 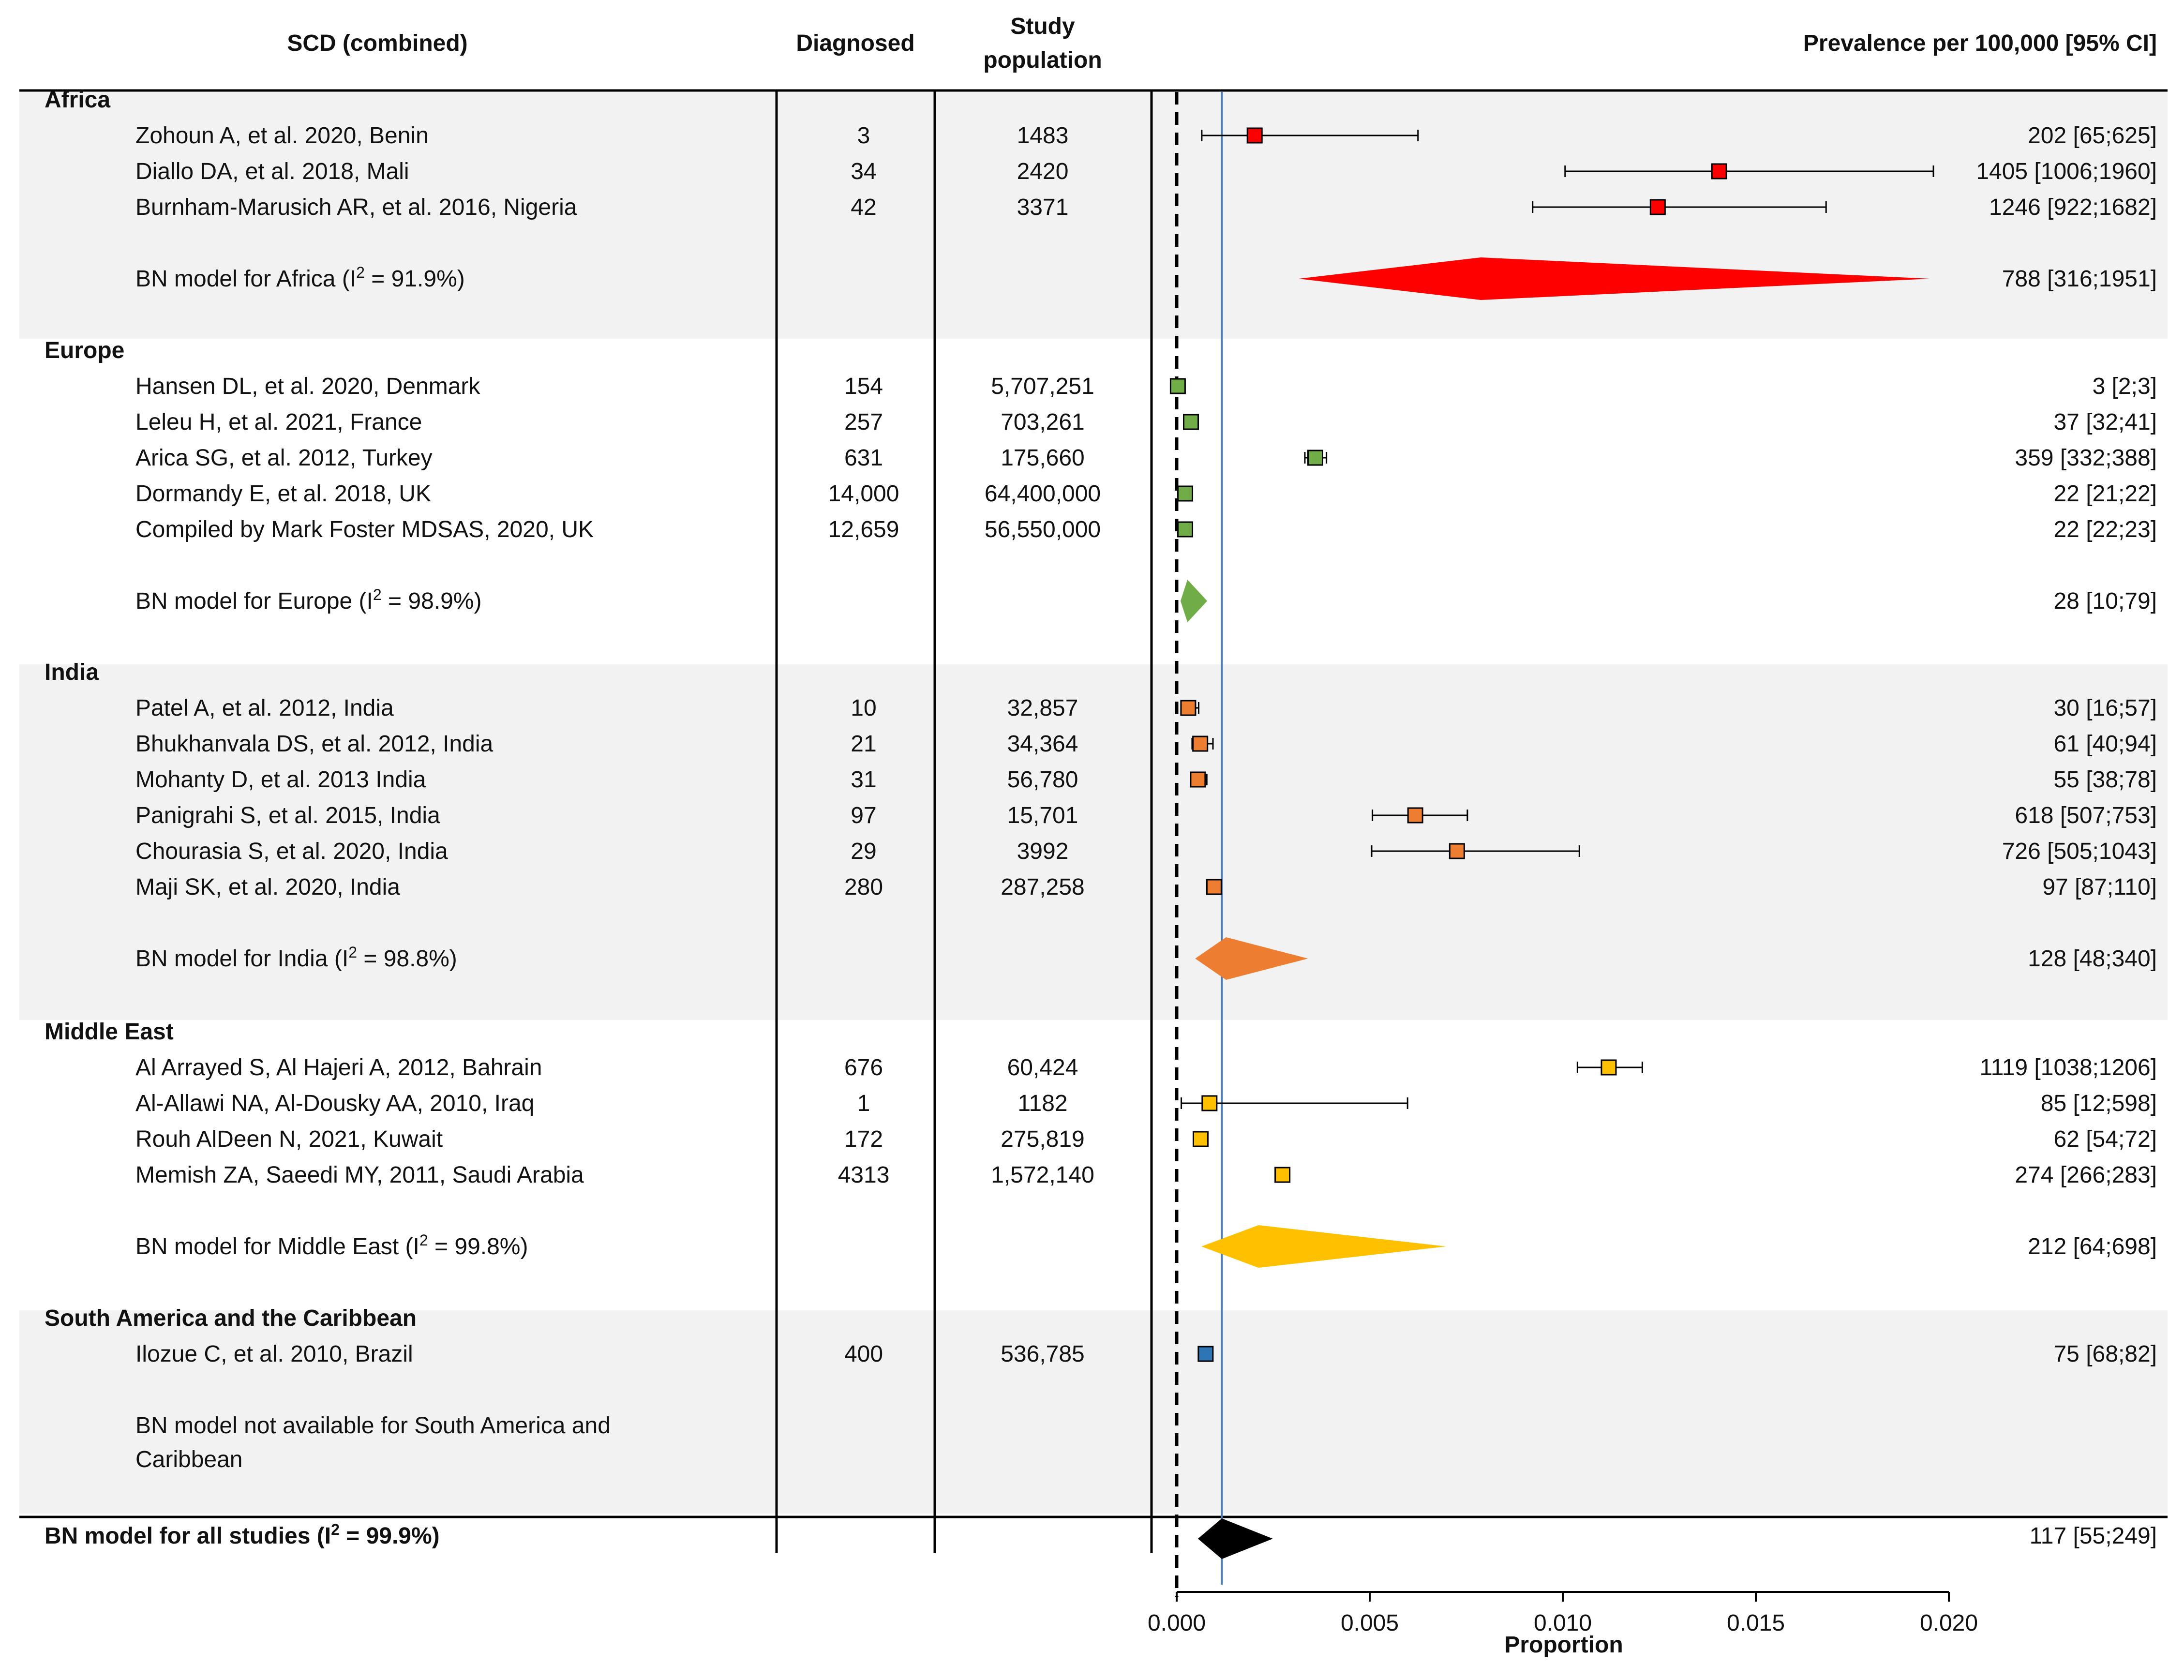 I want to click on model-label-prefix: BN model for India (I, so click(x=242, y=959).